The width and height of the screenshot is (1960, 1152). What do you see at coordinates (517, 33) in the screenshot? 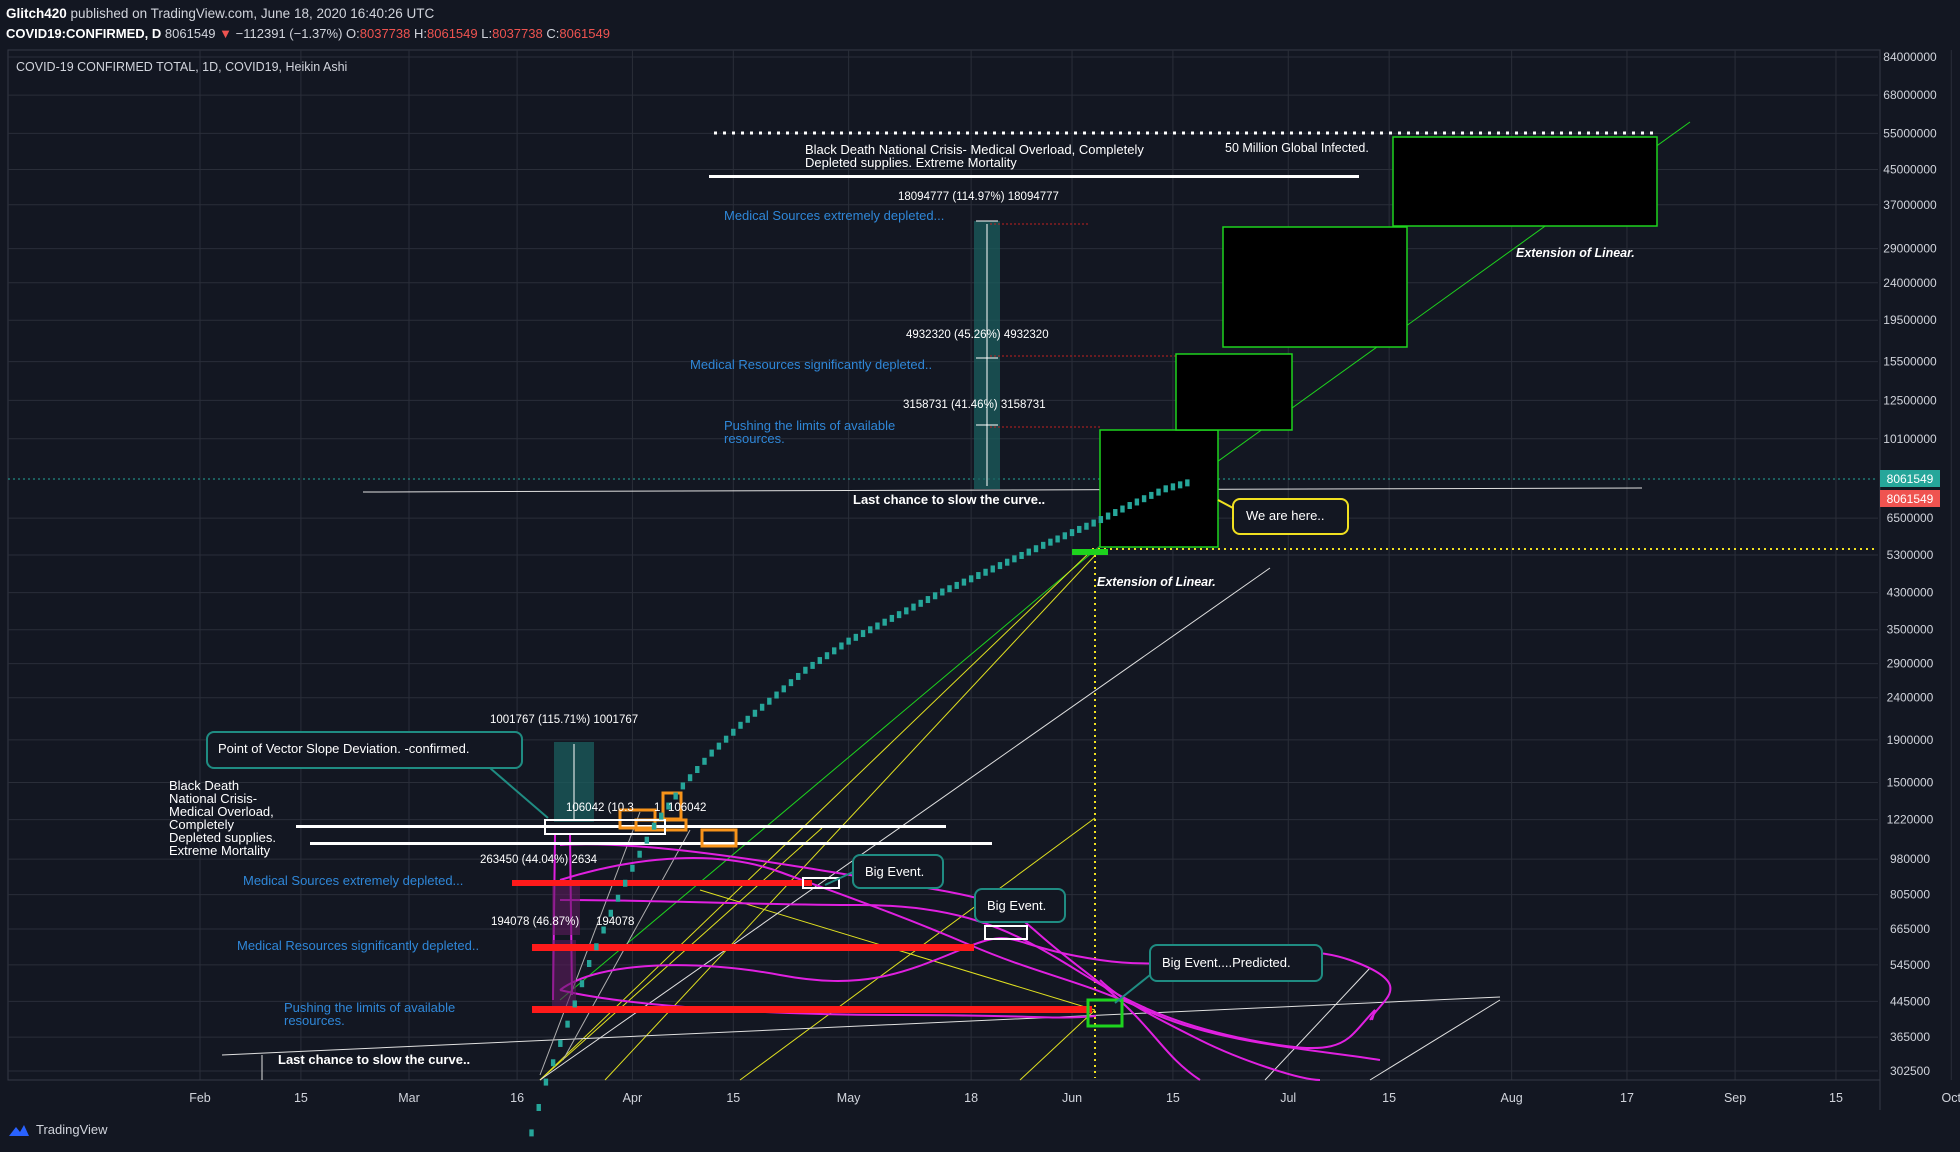
I see `low-value: 8037738` at bounding box center [517, 33].